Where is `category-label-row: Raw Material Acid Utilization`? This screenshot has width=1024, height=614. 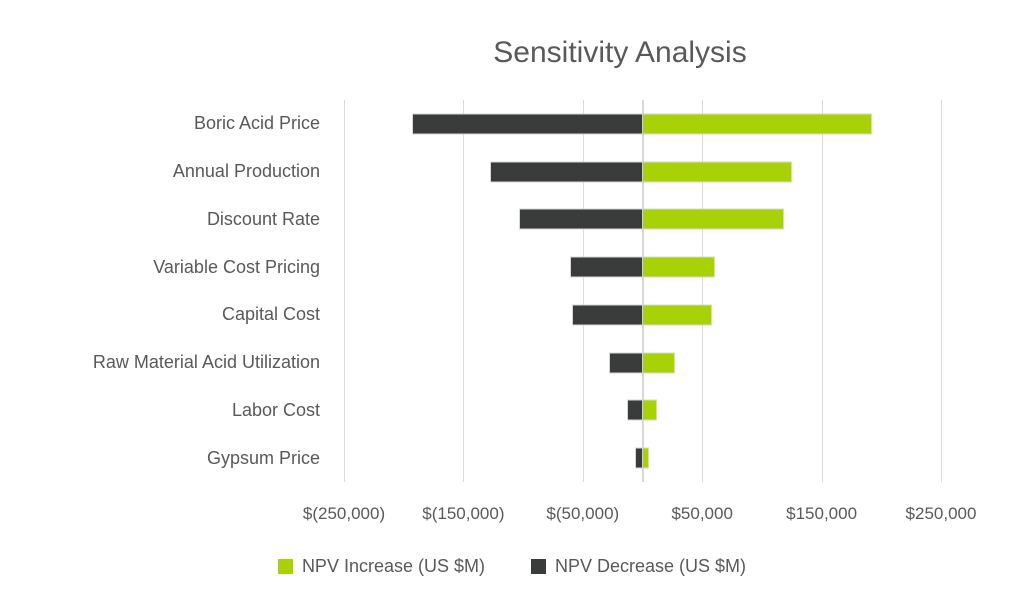
category-label-row: Raw Material Acid Utilization is located at coordinates (166, 363).